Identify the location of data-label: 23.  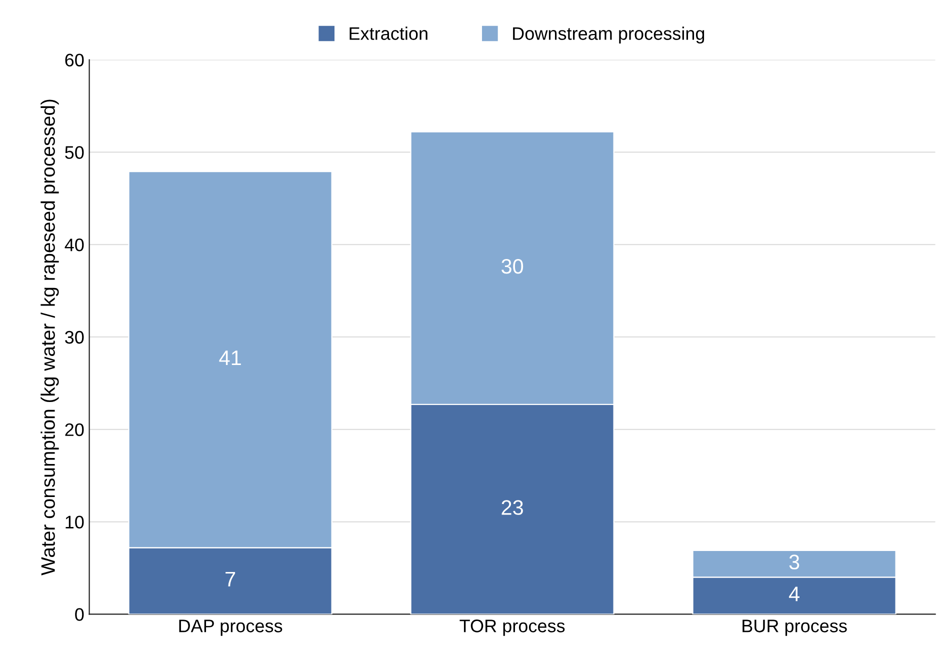
(512, 507).